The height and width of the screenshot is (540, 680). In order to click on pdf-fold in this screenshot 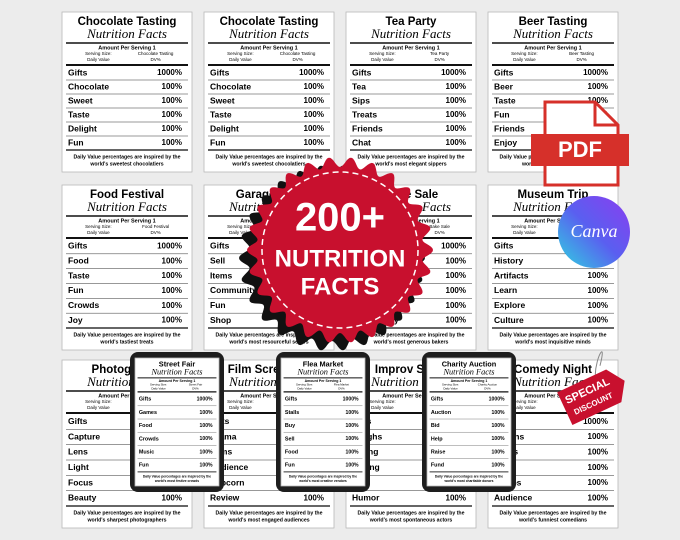, I will do `click(605, 114)`.